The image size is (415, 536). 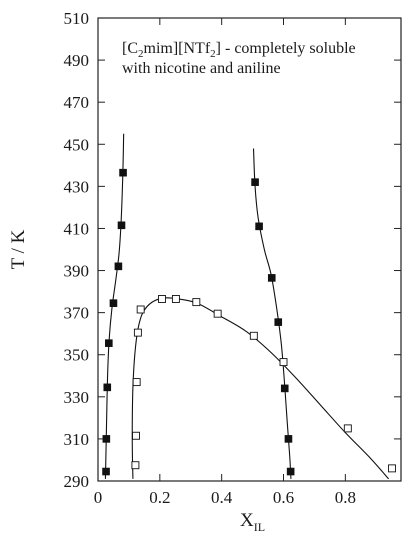 I want to click on y-tick-label: 390, so click(x=77, y=271).